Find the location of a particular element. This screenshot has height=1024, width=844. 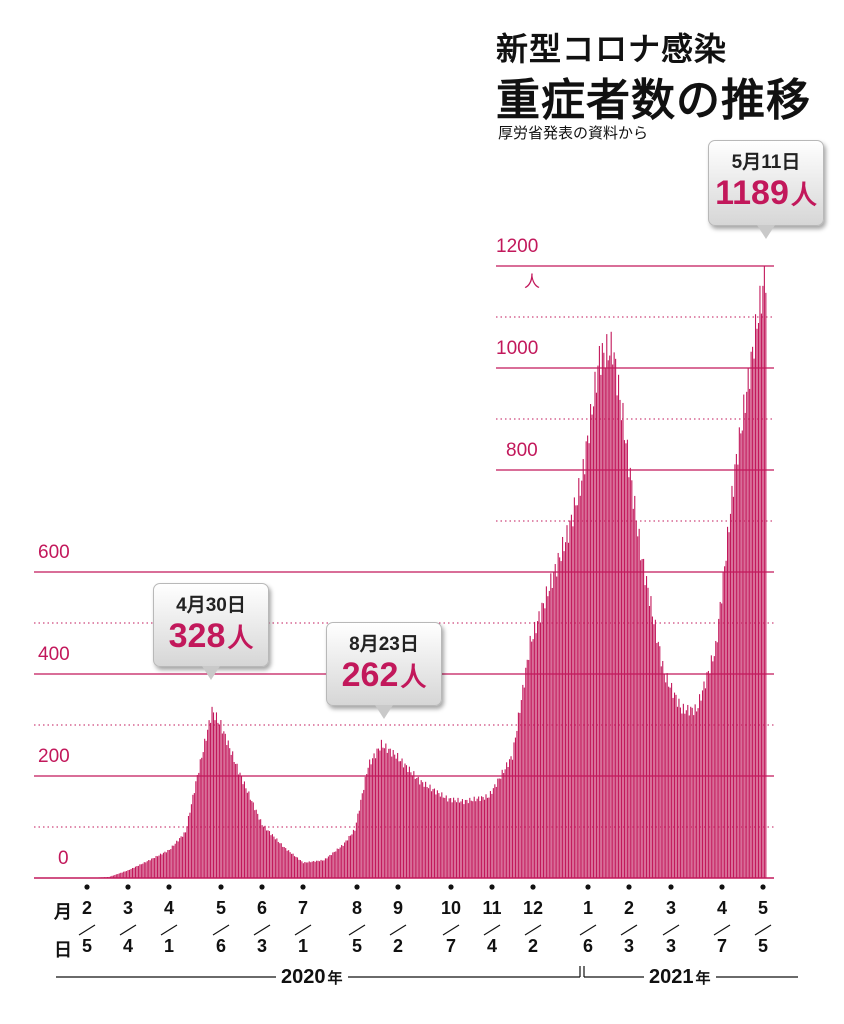

callout-pointer is located at coordinates (766, 232).